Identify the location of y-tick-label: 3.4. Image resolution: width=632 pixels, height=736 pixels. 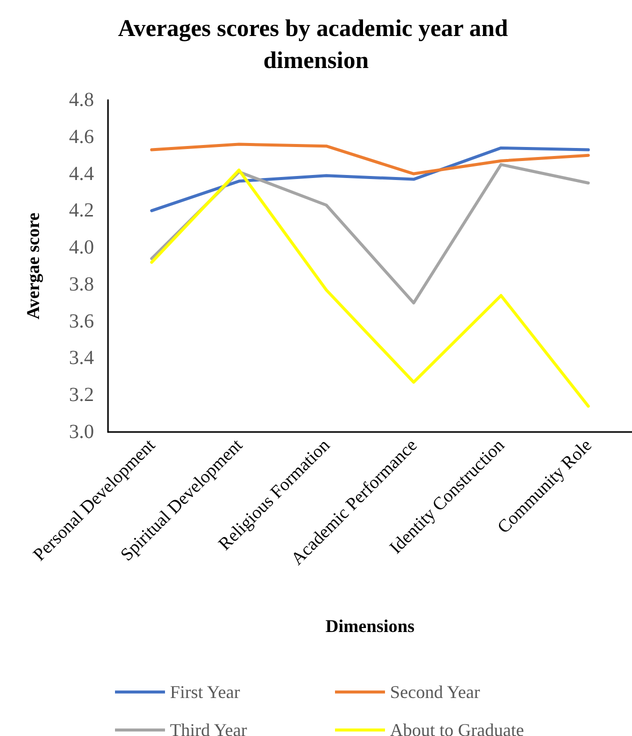
(81, 358).